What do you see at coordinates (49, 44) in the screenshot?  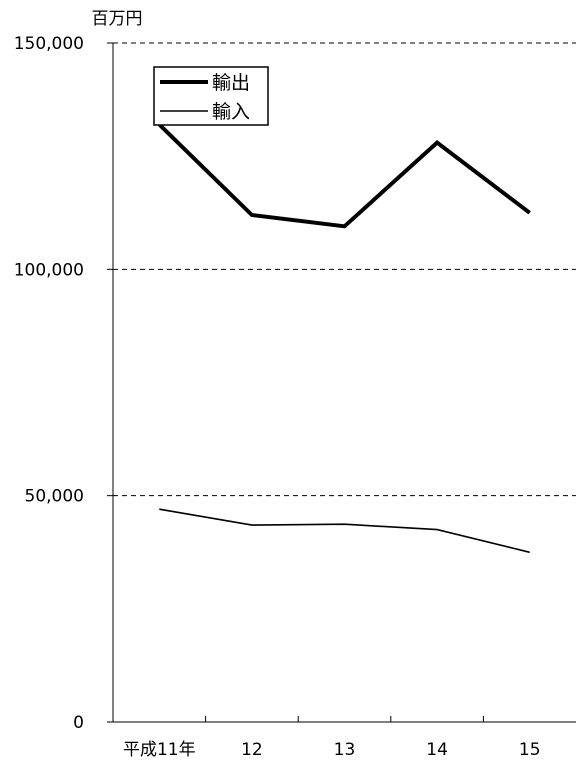 I see `y-tick-label: 150,000` at bounding box center [49, 44].